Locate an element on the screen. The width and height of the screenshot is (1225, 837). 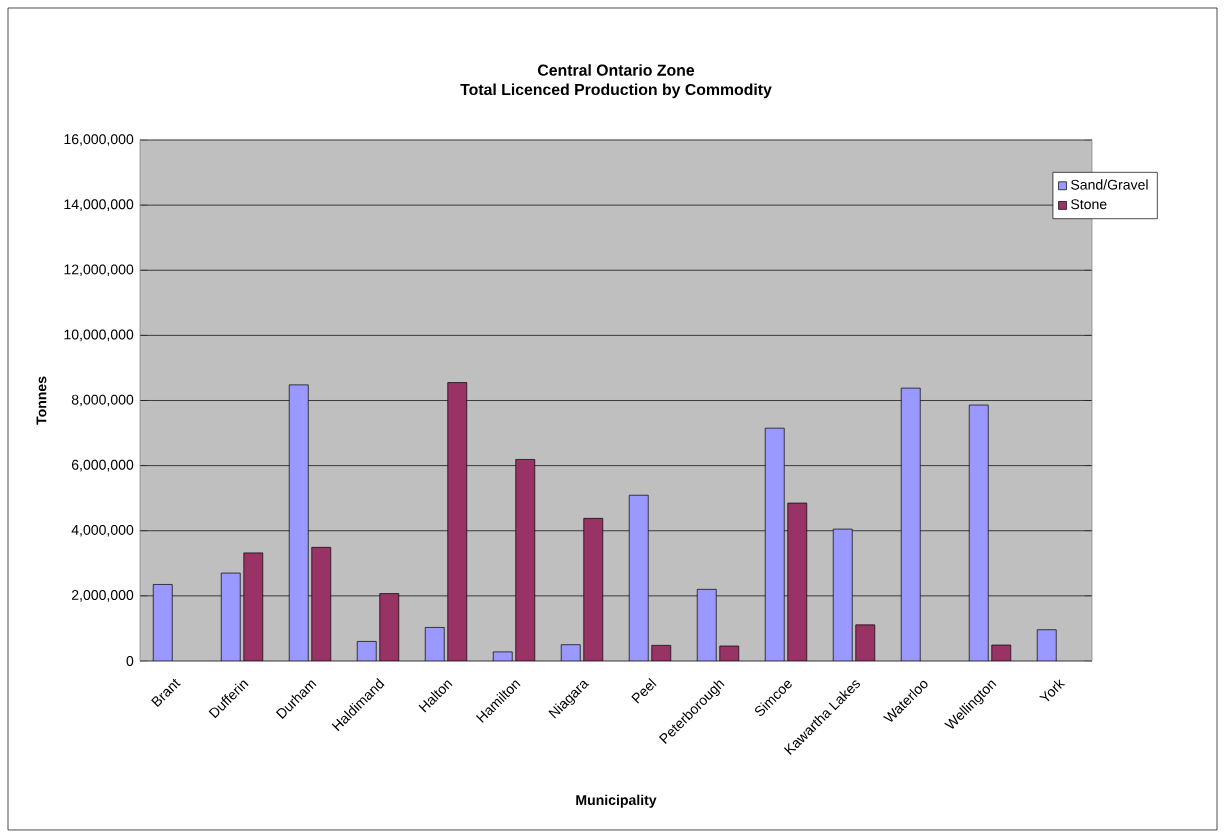
legend-label: Stone is located at coordinates (1089, 204).